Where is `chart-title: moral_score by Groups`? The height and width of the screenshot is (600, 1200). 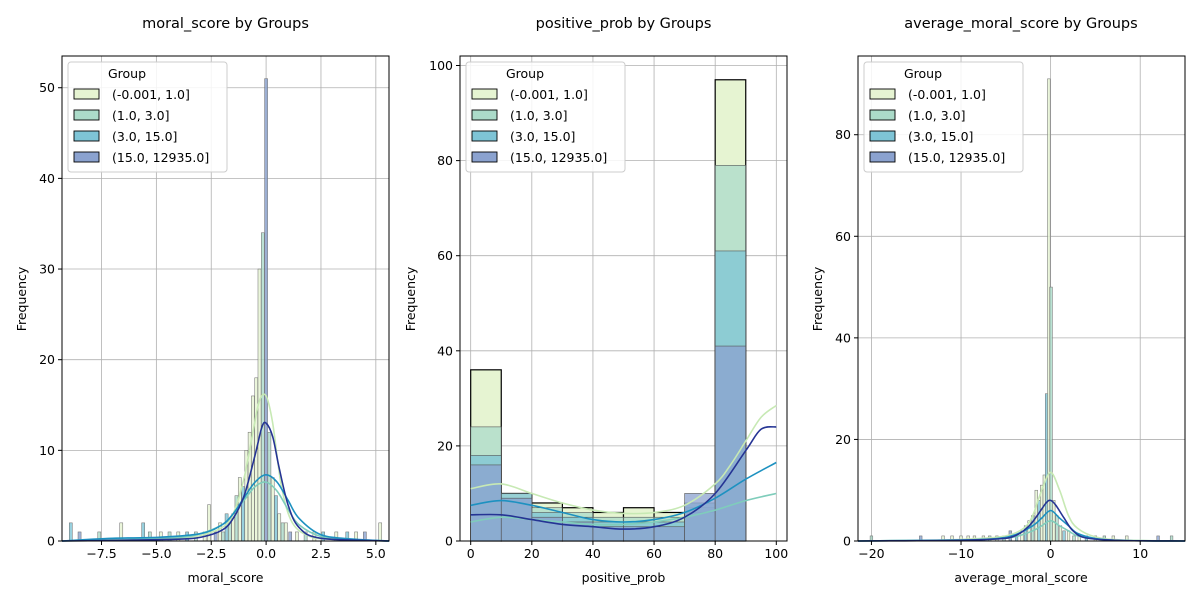 chart-title: moral_score by Groups is located at coordinates (225, 24).